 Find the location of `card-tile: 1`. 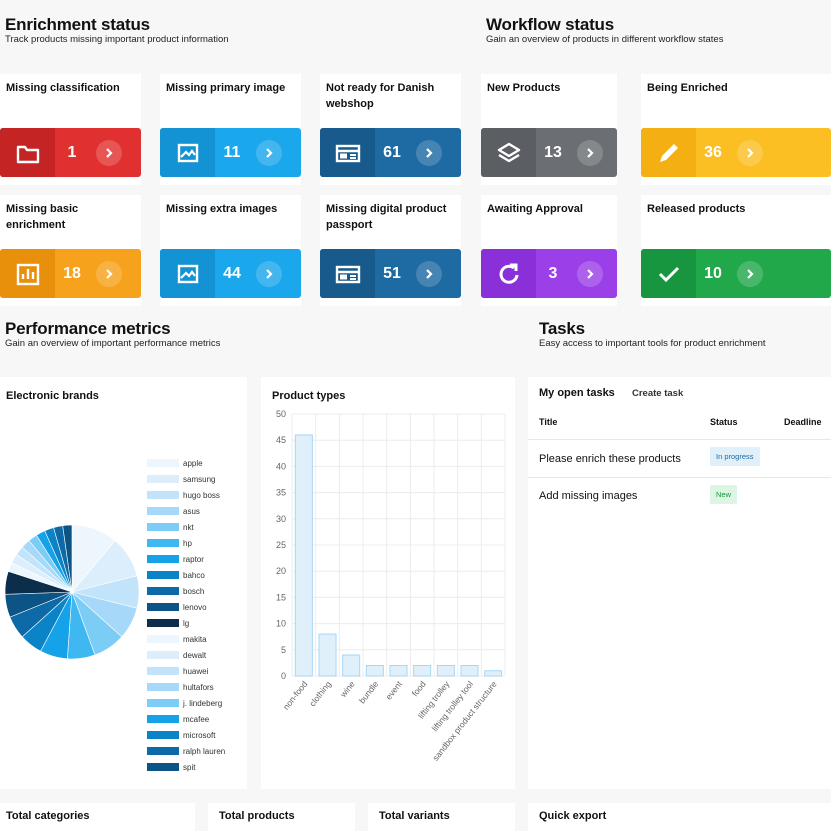

card-tile: 1 is located at coordinates (70, 152).